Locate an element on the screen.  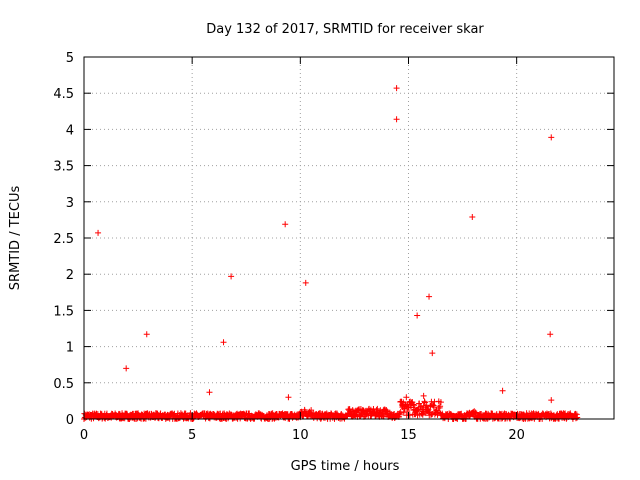
y-tick-label: 3.5 is located at coordinates (63, 167).